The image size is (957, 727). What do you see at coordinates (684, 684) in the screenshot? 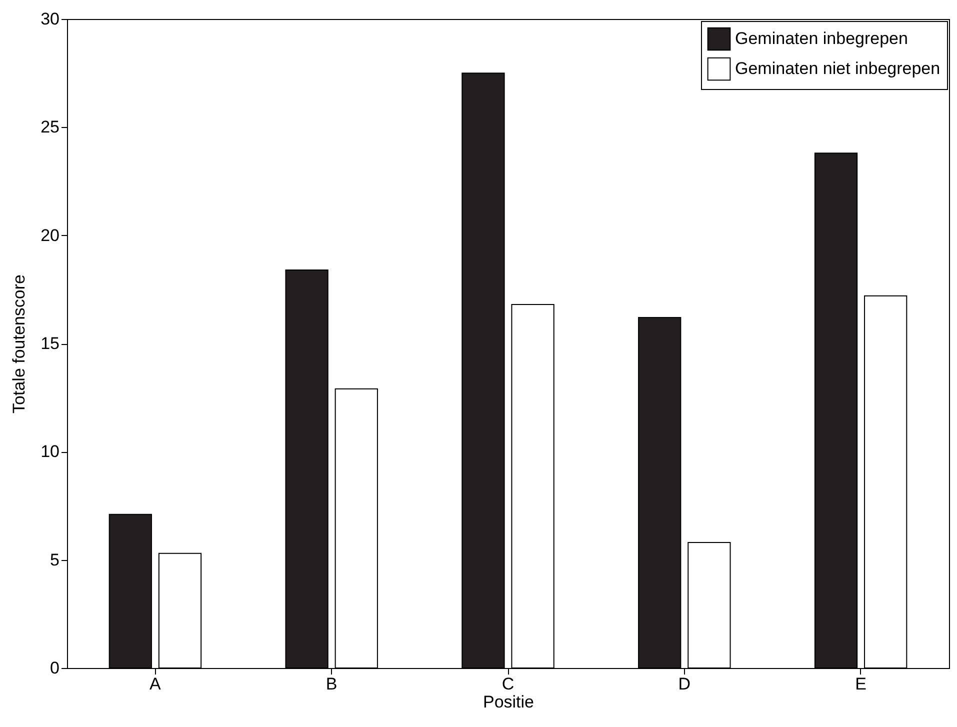
I see `x-tick-label: D` at bounding box center [684, 684].